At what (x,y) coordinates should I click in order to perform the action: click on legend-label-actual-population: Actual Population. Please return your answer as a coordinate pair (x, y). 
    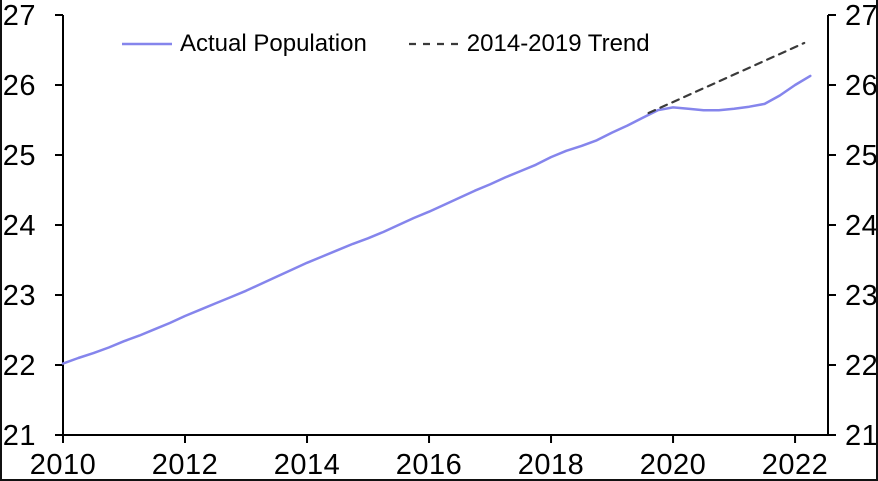
    Looking at the image, I should click on (273, 43).